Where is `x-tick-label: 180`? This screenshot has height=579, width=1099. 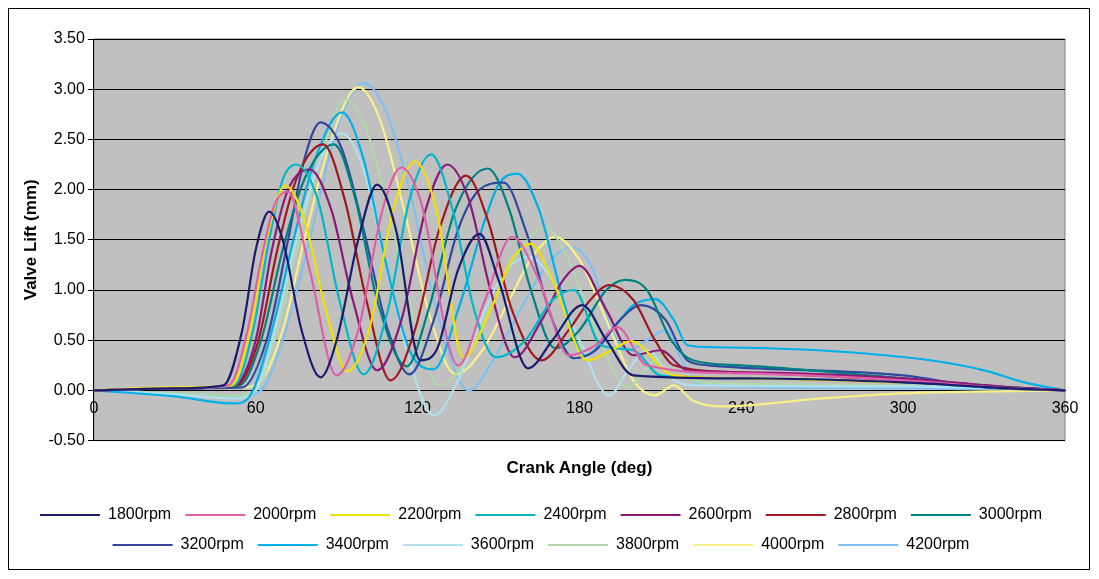 x-tick-label: 180 is located at coordinates (579, 408).